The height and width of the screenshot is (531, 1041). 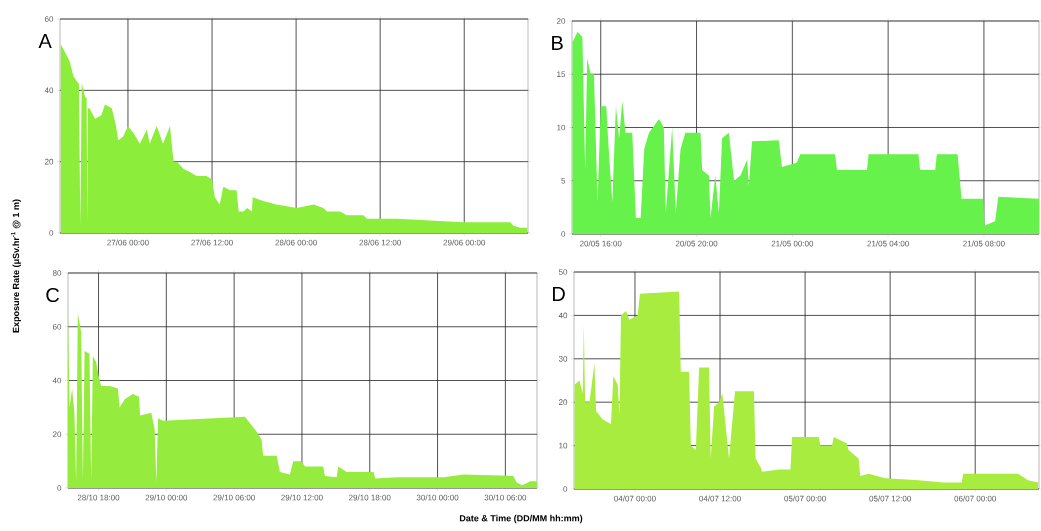 I want to click on x-tick-label: 29/06 00:00, so click(x=464, y=242).